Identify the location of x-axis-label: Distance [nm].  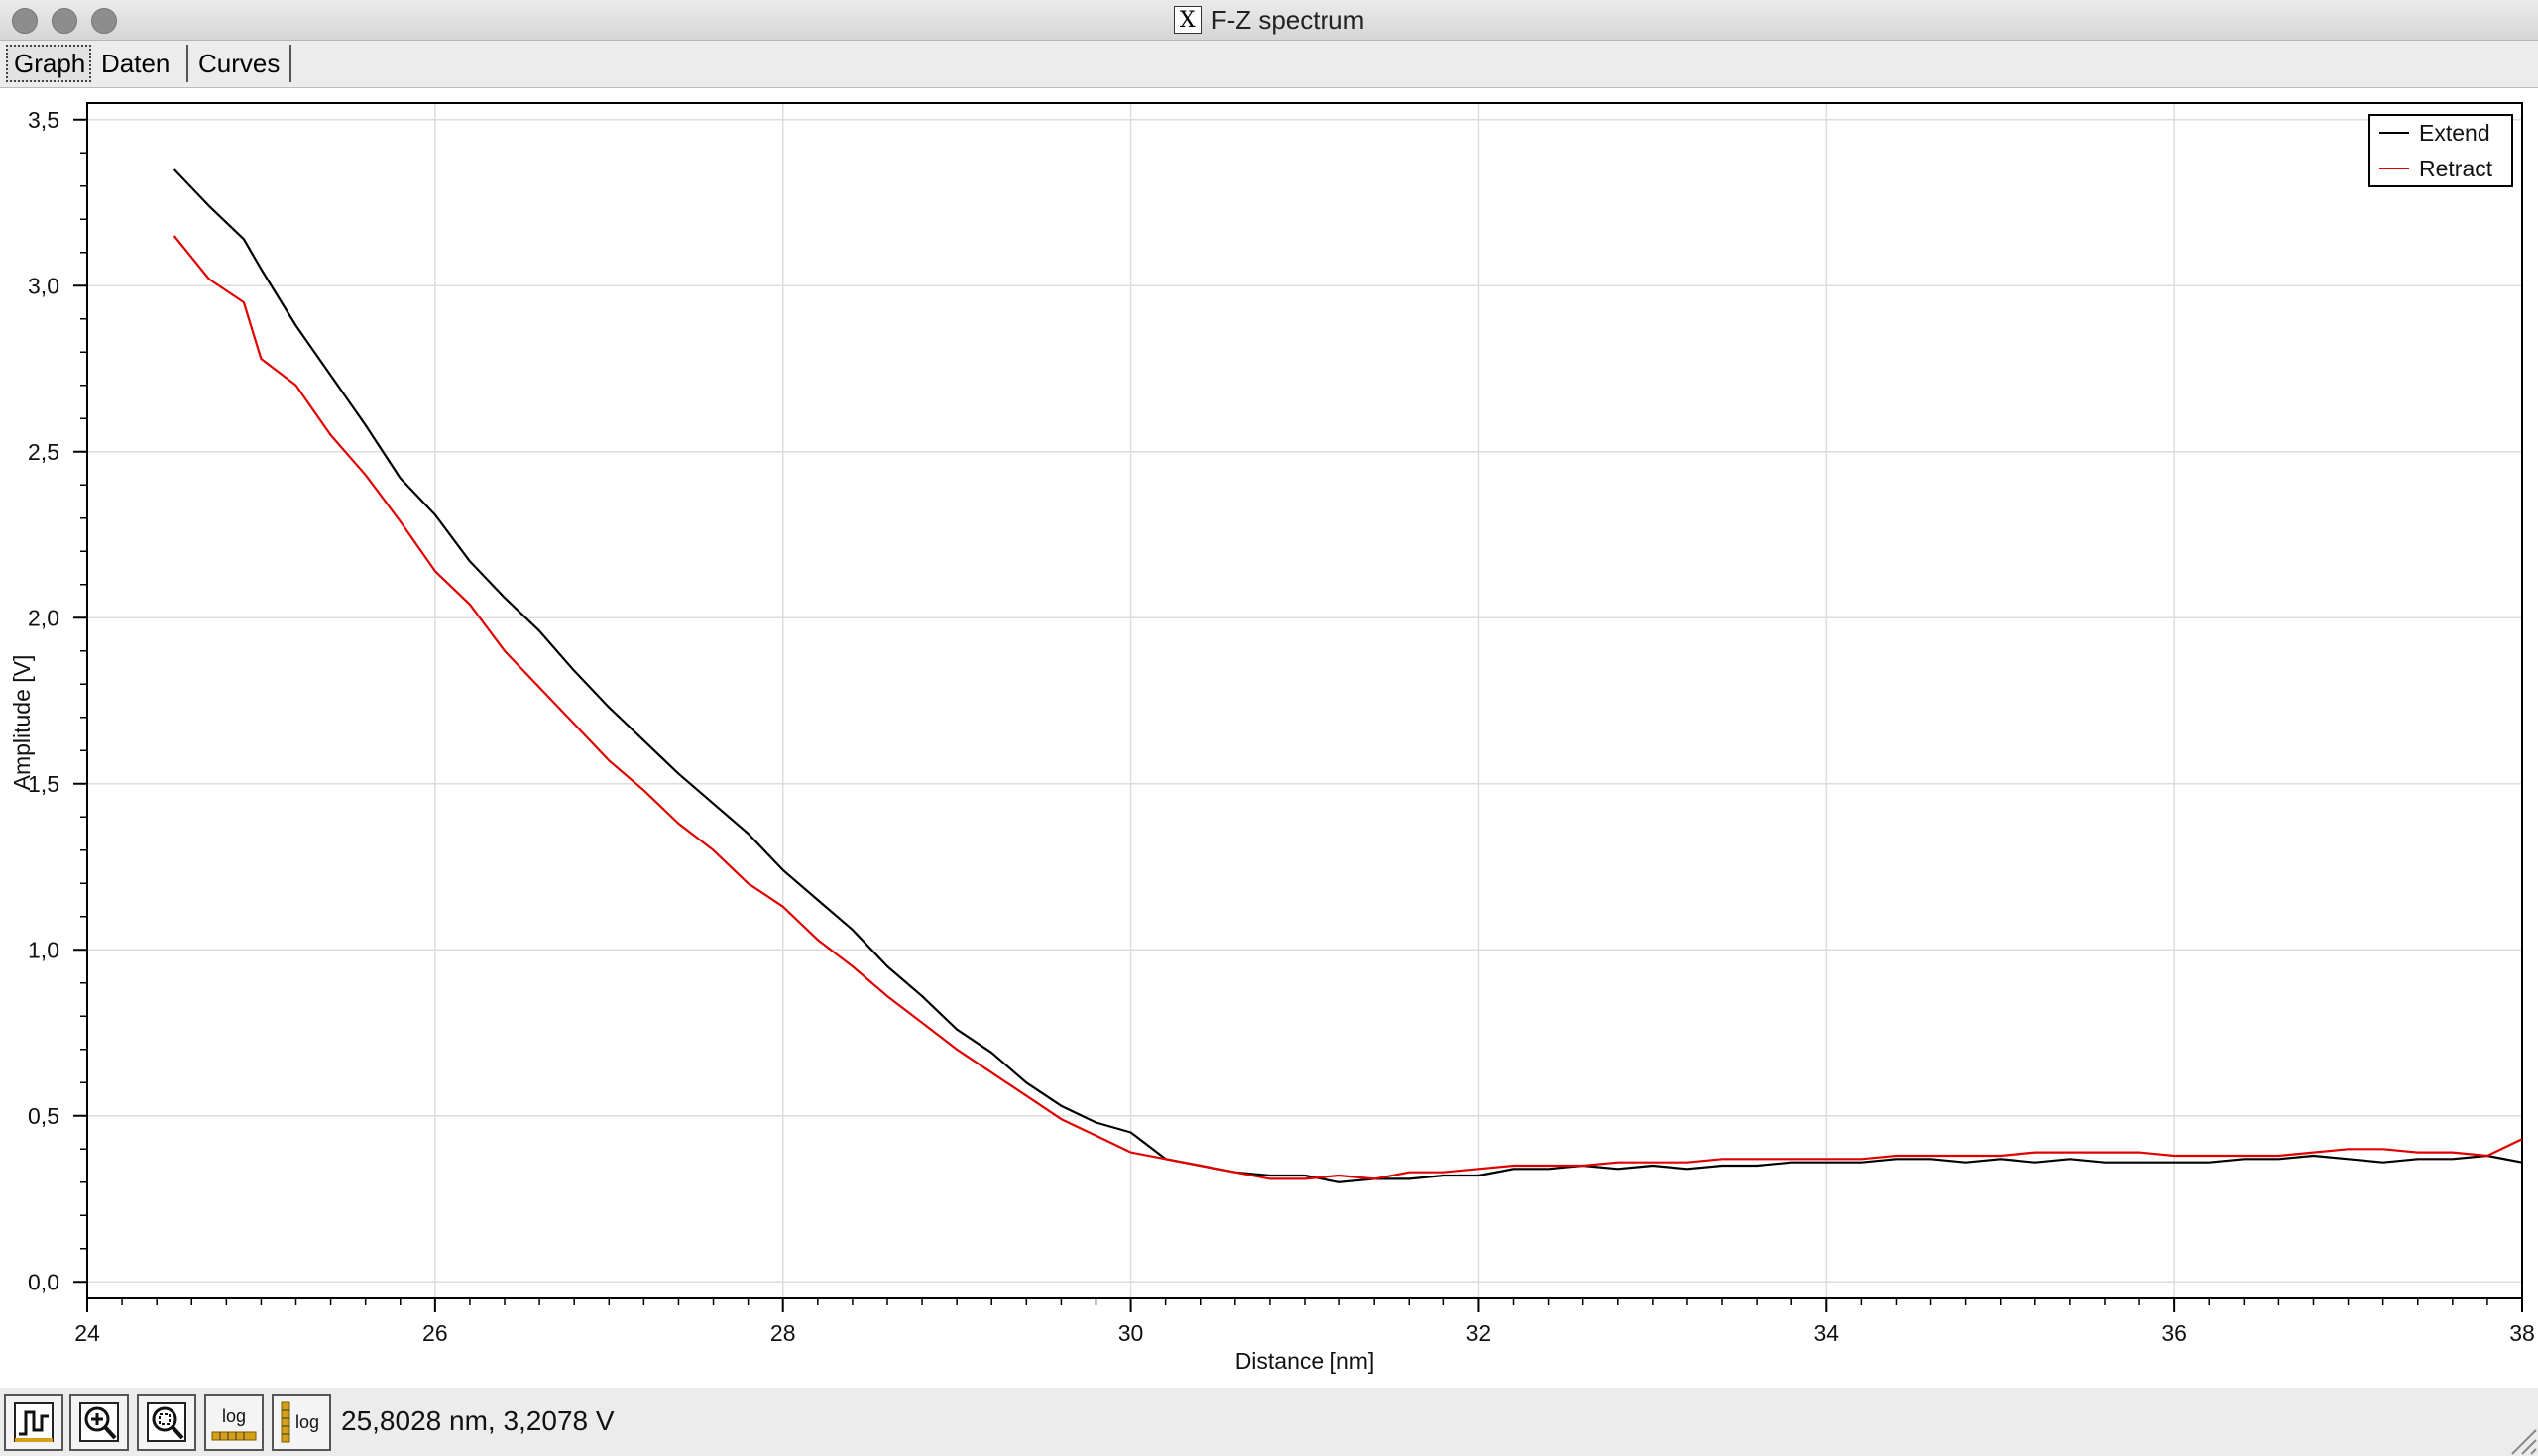
(1305, 1361).